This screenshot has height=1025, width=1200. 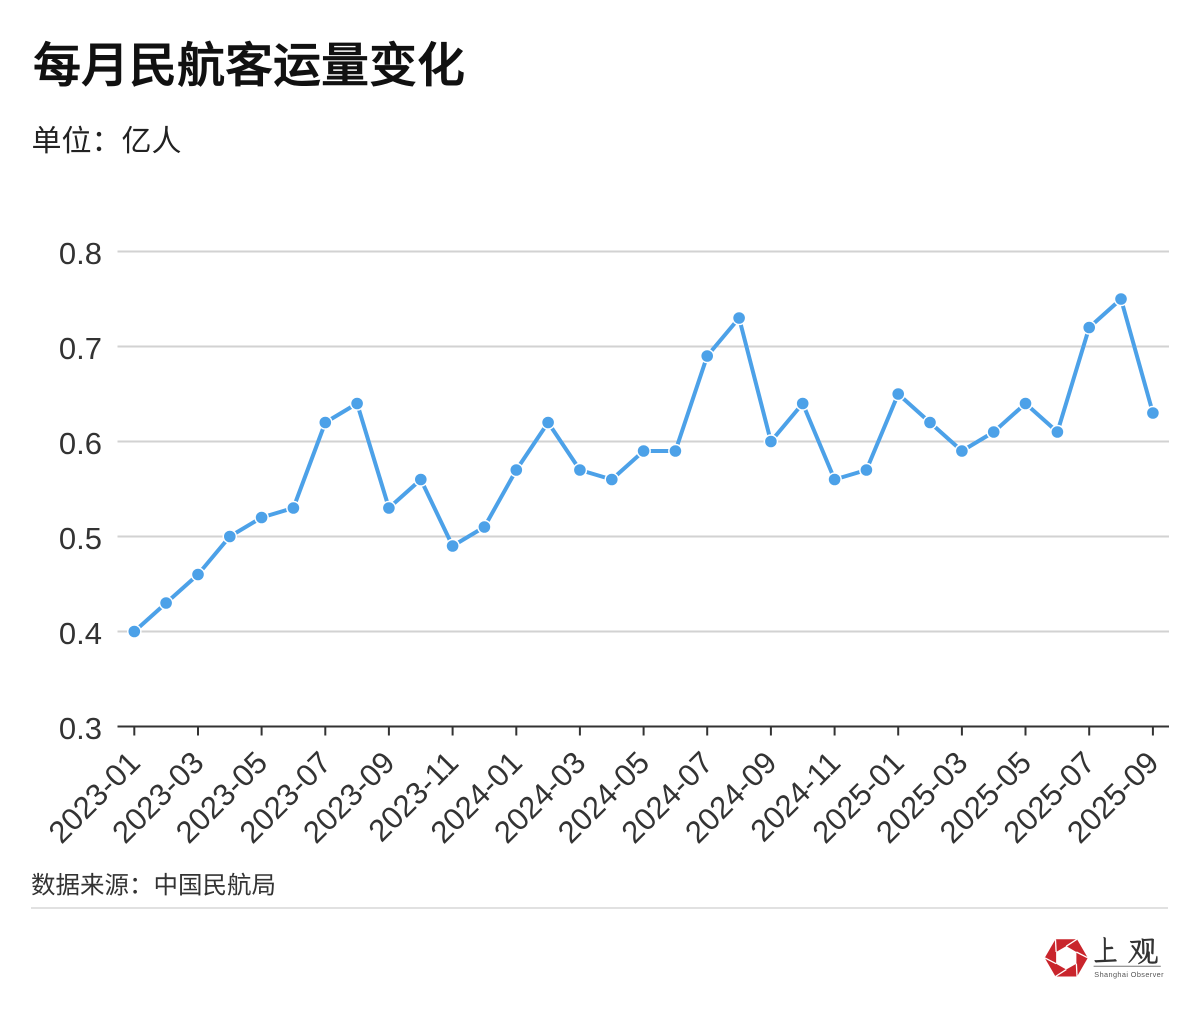 What do you see at coordinates (80, 728) in the screenshot?
I see `svg-text: 0.3` at bounding box center [80, 728].